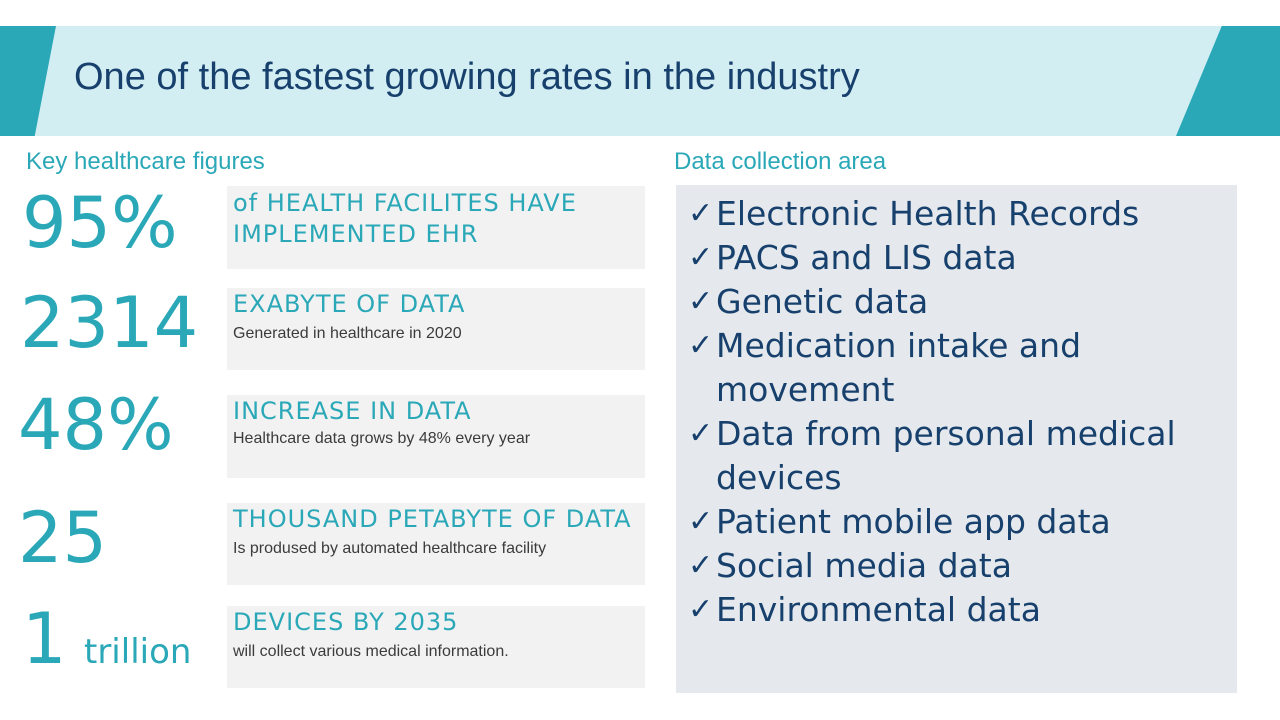 The width and height of the screenshot is (1280, 720). I want to click on list-item-label: Data from personal medical devices, so click(946, 455).